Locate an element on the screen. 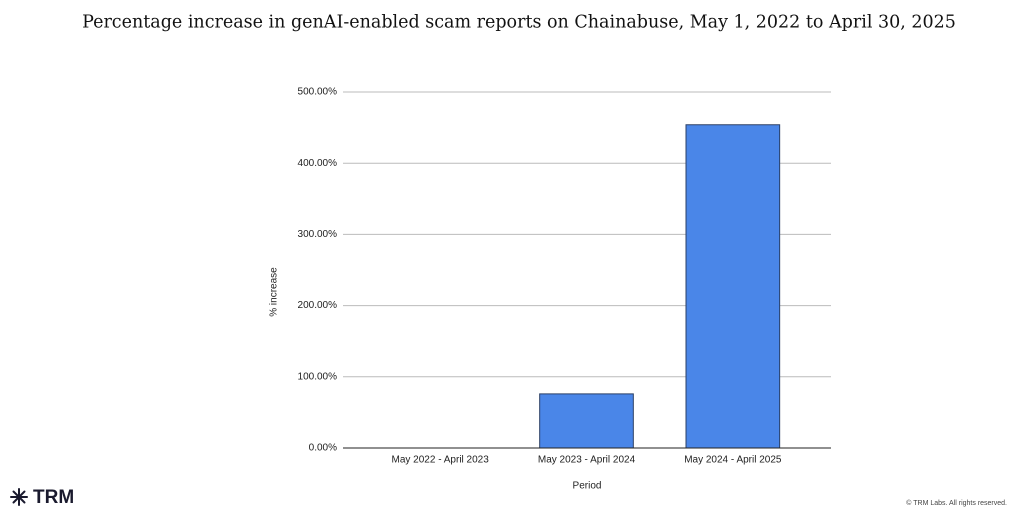  logo-icon is located at coordinates (19, 497).